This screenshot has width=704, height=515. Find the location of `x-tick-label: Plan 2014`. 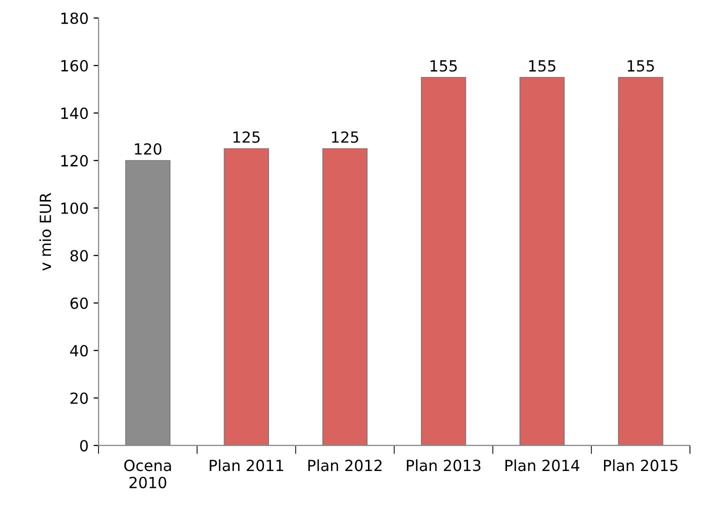

x-tick-label: Plan 2014 is located at coordinates (542, 465).